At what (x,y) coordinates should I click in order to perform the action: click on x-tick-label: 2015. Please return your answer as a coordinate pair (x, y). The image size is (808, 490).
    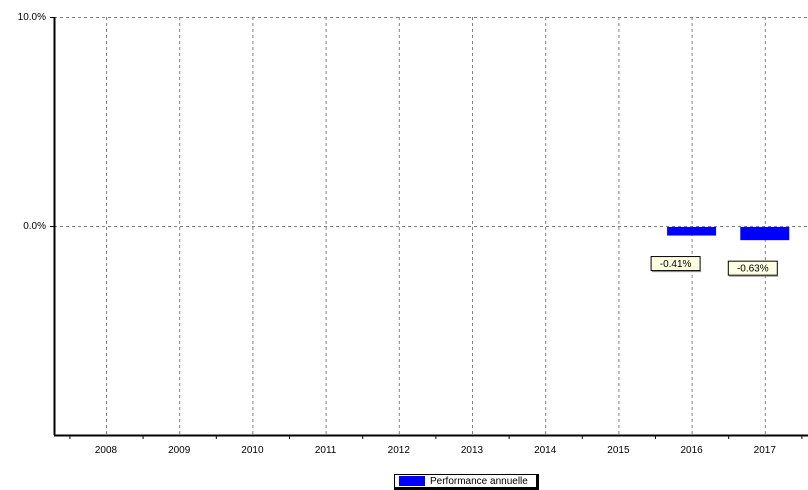
    Looking at the image, I should click on (618, 450).